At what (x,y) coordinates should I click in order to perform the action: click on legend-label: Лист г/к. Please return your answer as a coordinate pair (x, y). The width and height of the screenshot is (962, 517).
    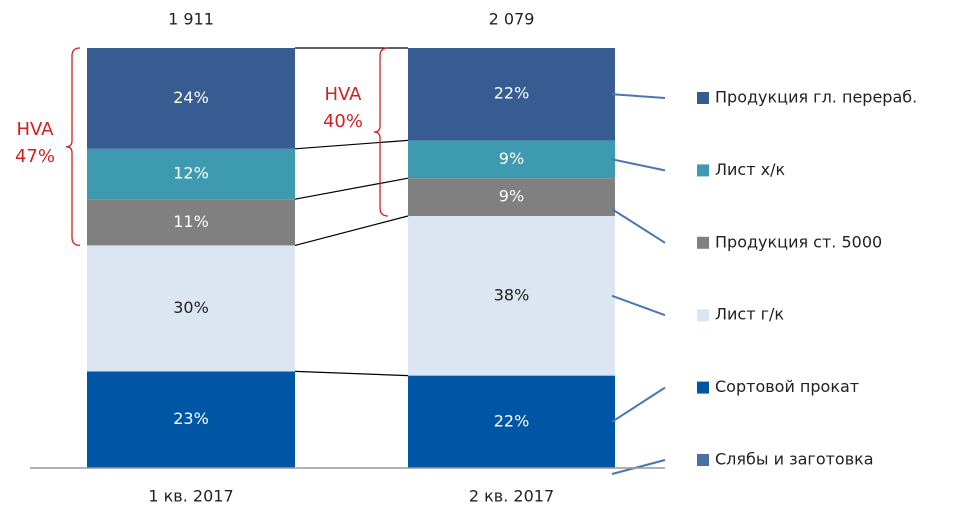
    Looking at the image, I should click on (749, 314).